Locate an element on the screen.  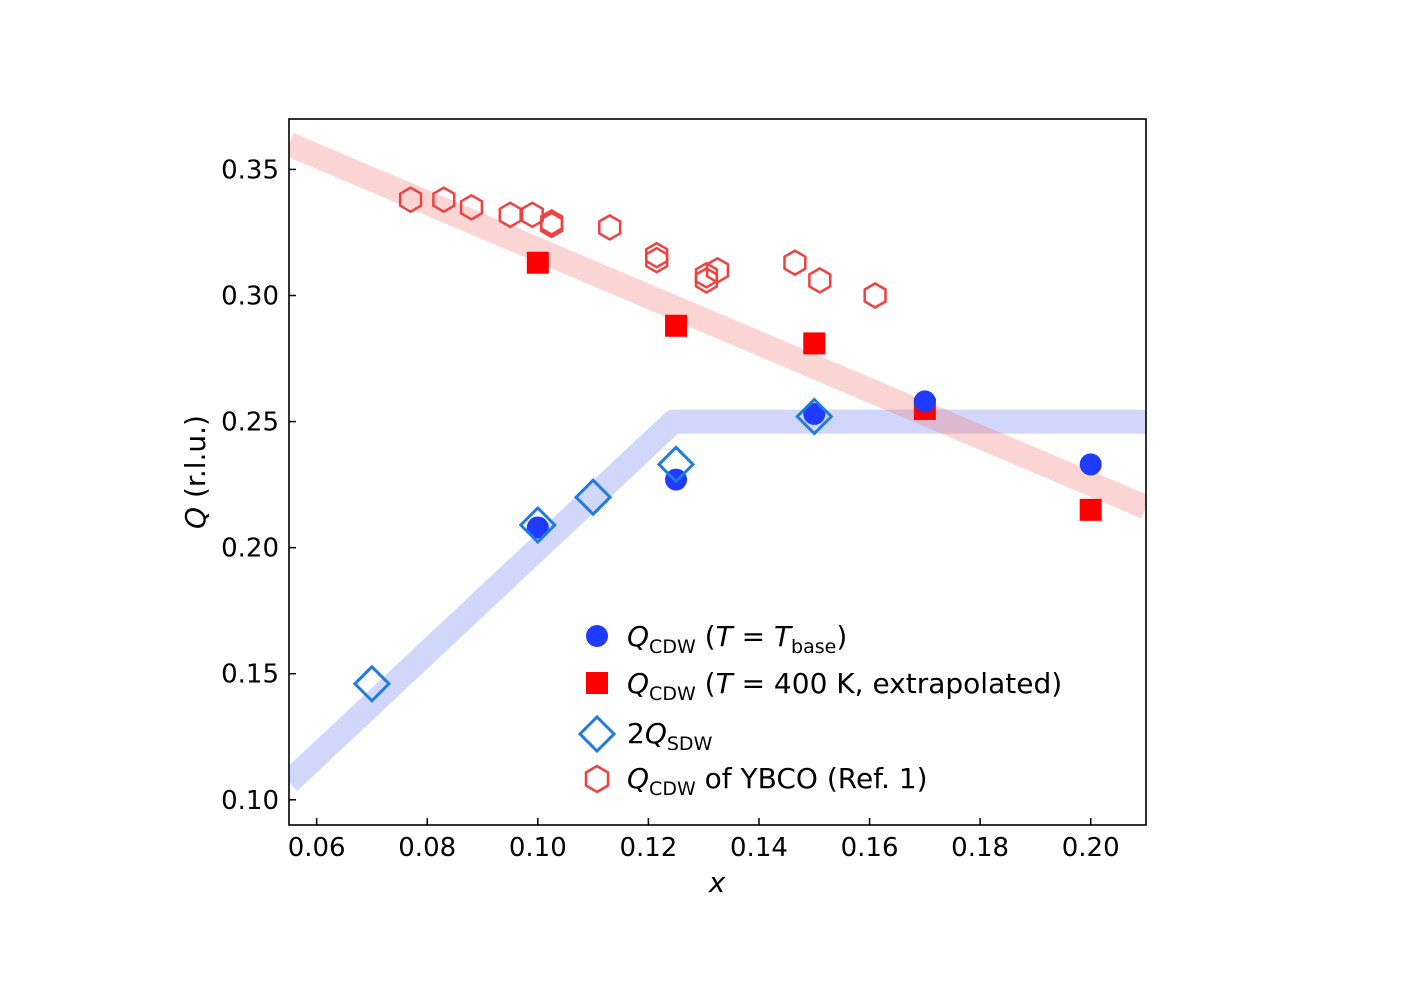
legend-label-ybco: QCDW of YBCO (Ref. 1) is located at coordinates (777, 781).